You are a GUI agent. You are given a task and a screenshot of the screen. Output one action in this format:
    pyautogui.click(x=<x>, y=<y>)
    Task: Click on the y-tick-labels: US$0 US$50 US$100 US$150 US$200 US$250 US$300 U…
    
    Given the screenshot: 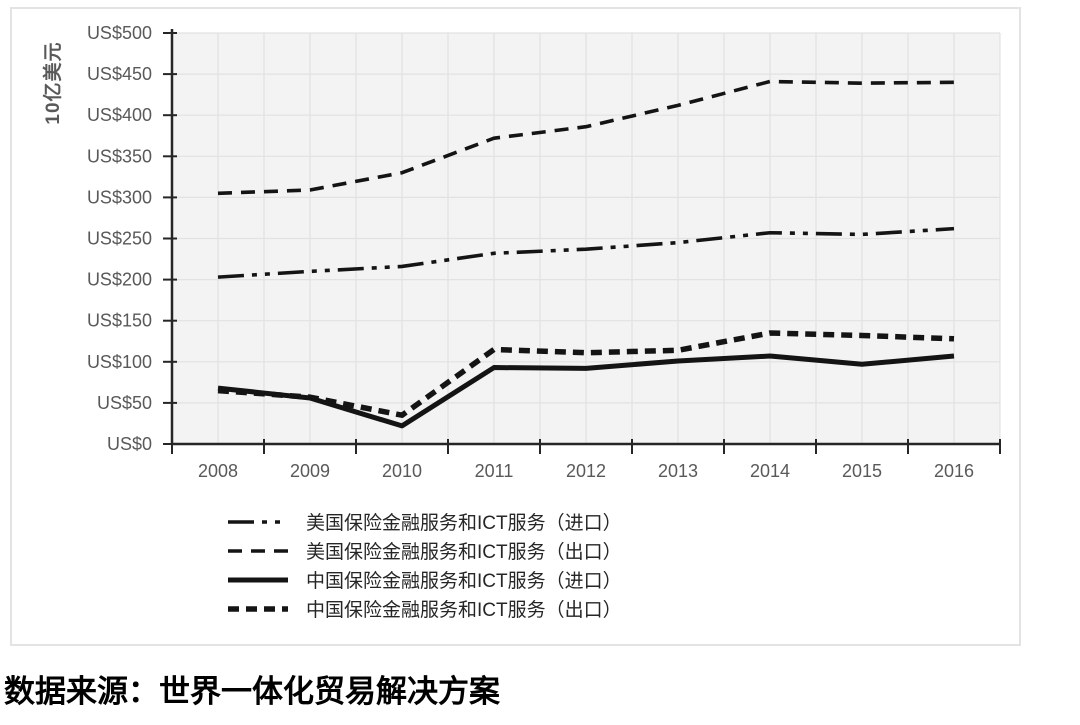 What is the action you would take?
    pyautogui.click(x=119, y=238)
    